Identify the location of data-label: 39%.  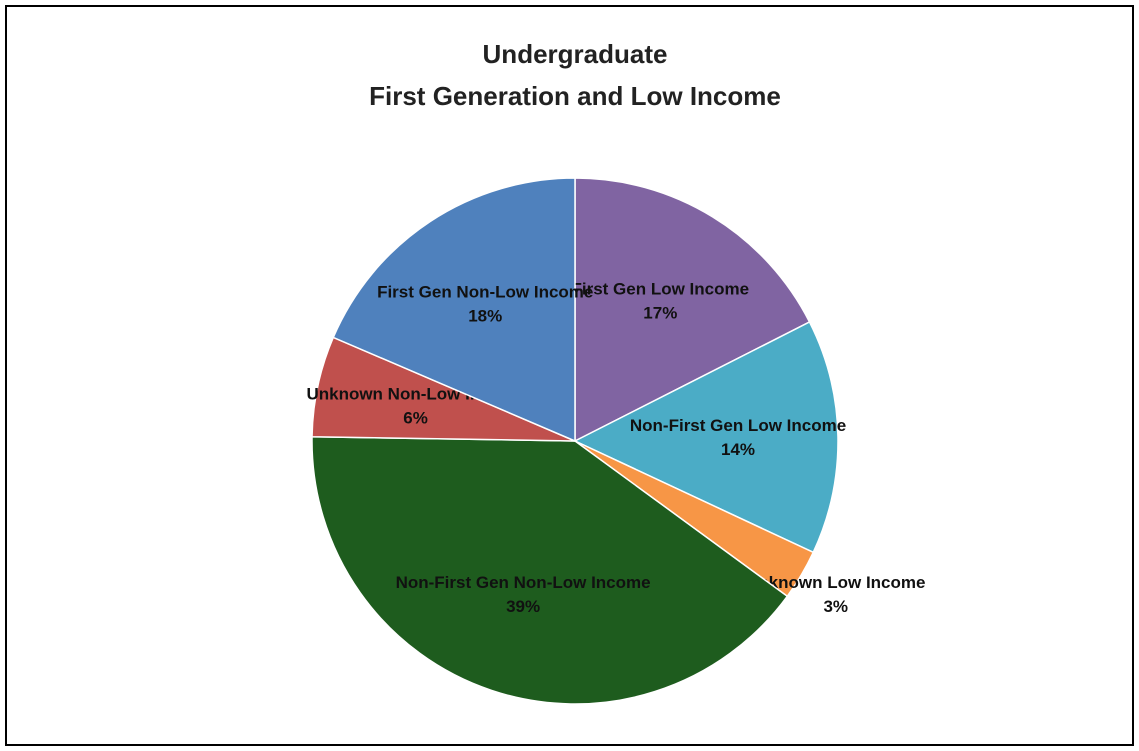
(523, 606).